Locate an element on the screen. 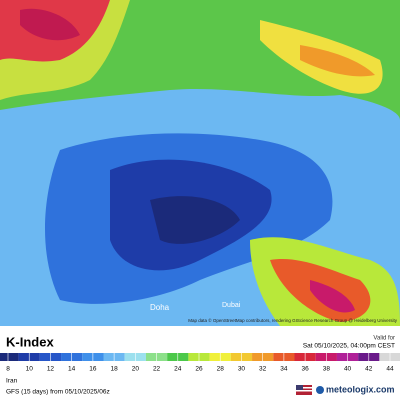 This screenshot has height=405, width=400. tick-label: 18 is located at coordinates (114, 369).